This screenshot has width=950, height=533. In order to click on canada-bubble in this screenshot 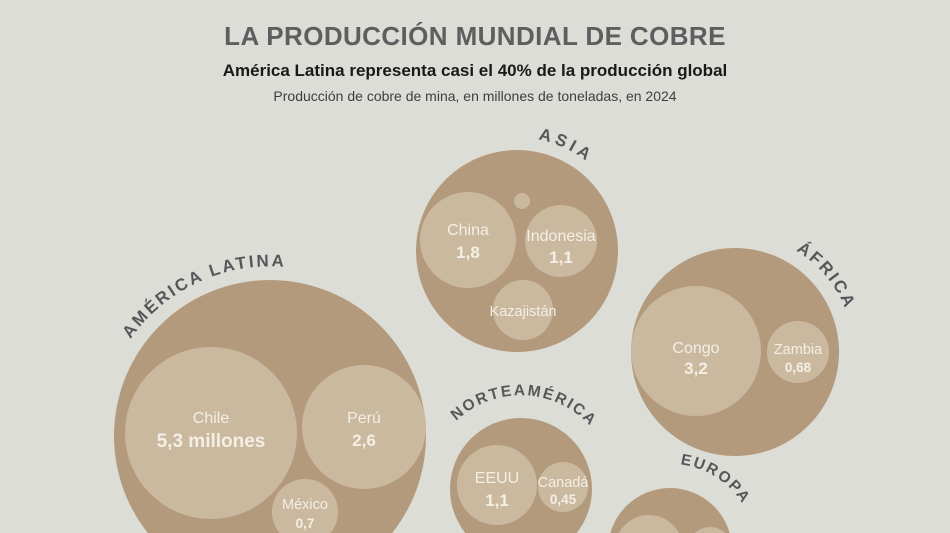, I will do `click(563, 487)`.